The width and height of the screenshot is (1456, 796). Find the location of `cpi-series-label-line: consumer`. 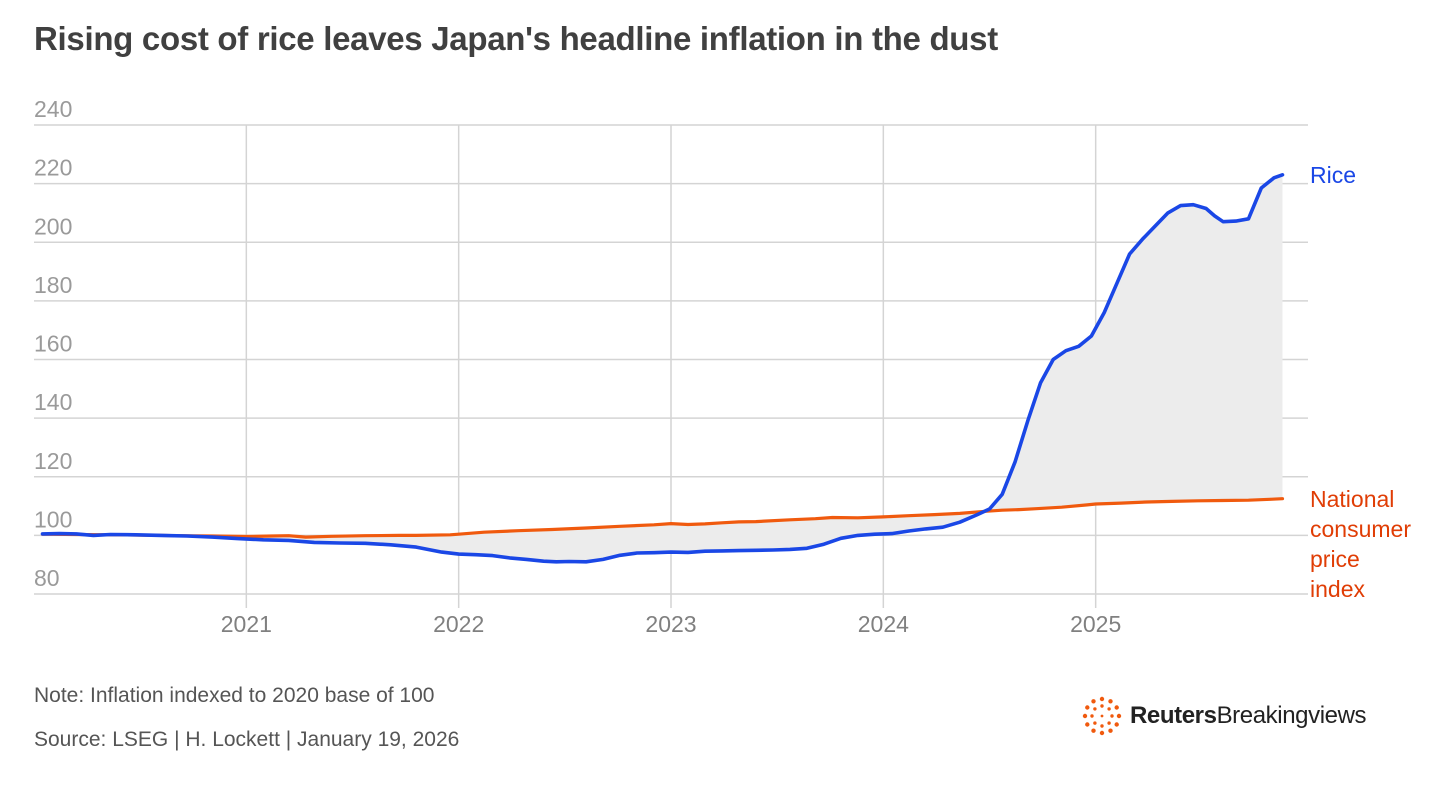

cpi-series-label-line: consumer is located at coordinates (1360, 529).